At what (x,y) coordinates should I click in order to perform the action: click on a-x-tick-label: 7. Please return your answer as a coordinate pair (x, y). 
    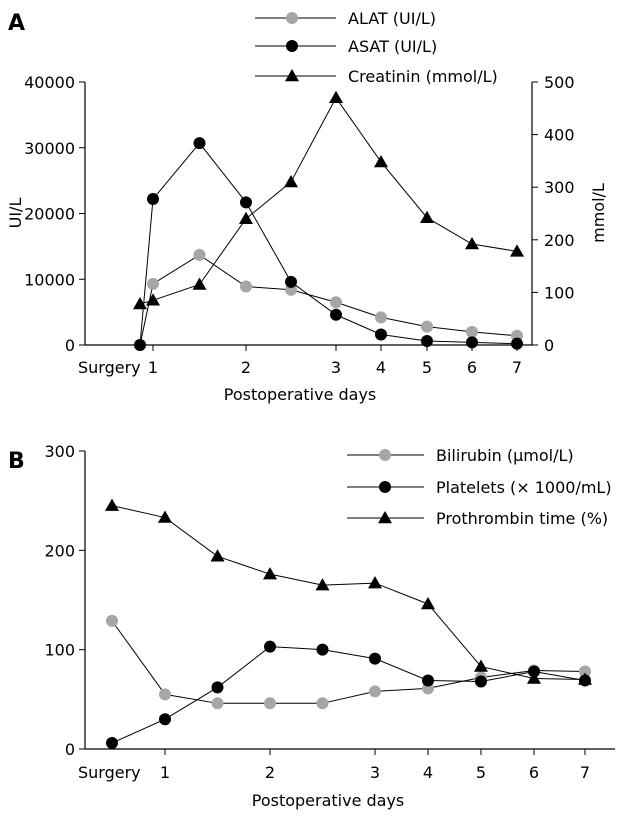
    Looking at the image, I should click on (517, 367).